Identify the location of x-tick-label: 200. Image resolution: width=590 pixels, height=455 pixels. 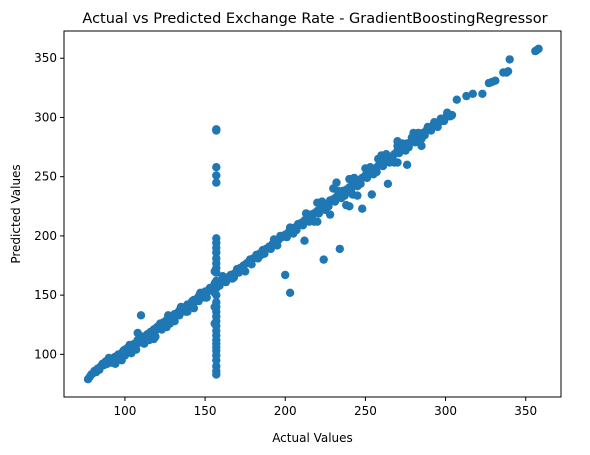
(285, 411).